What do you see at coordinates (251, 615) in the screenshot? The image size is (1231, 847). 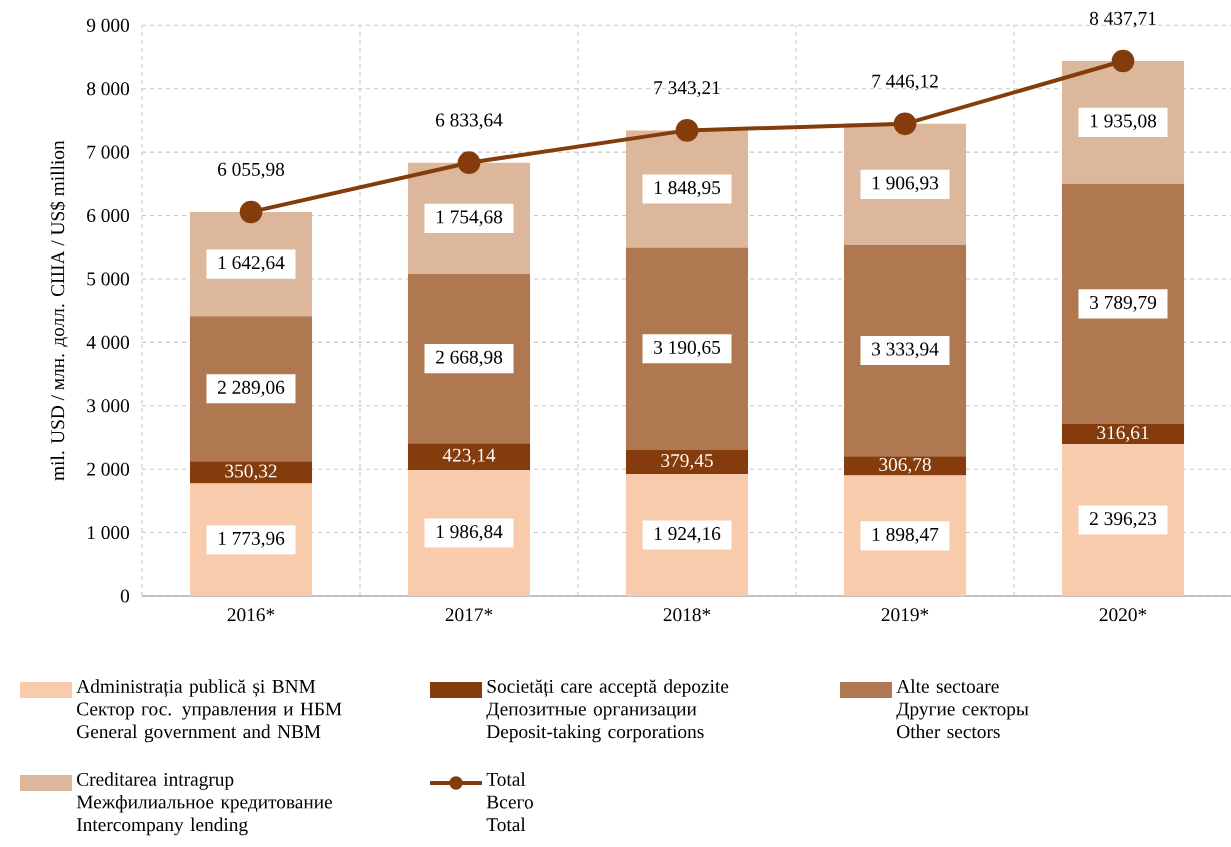 I see `x-tick-label: 2016*` at bounding box center [251, 615].